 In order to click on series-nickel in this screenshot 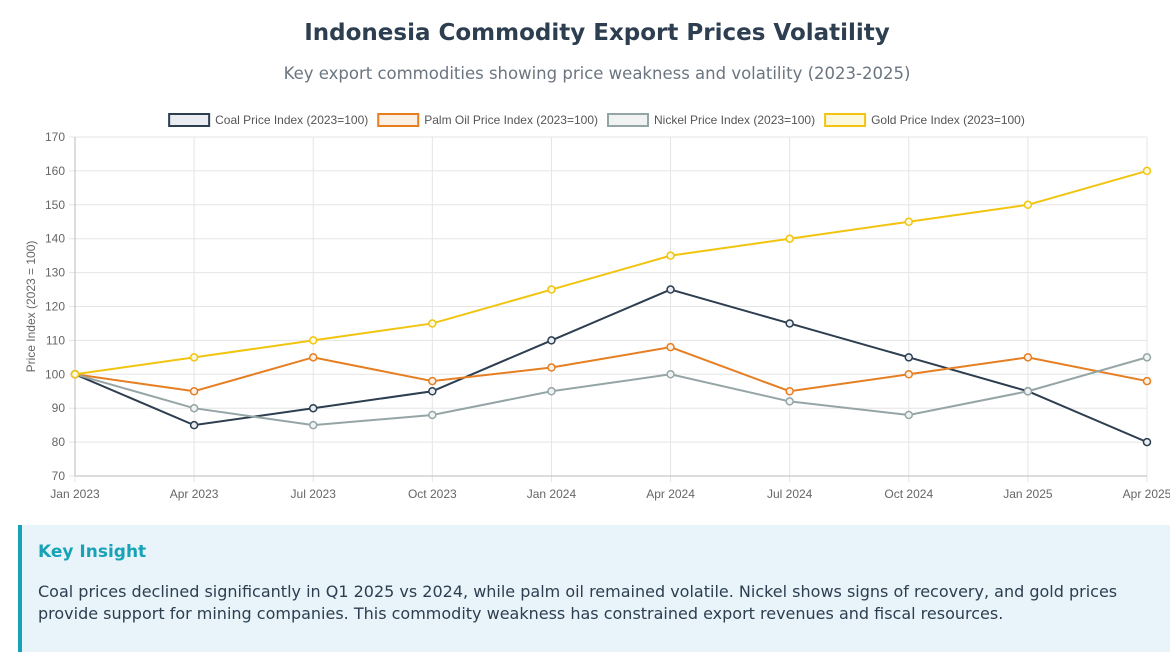, I will do `click(611, 391)`.